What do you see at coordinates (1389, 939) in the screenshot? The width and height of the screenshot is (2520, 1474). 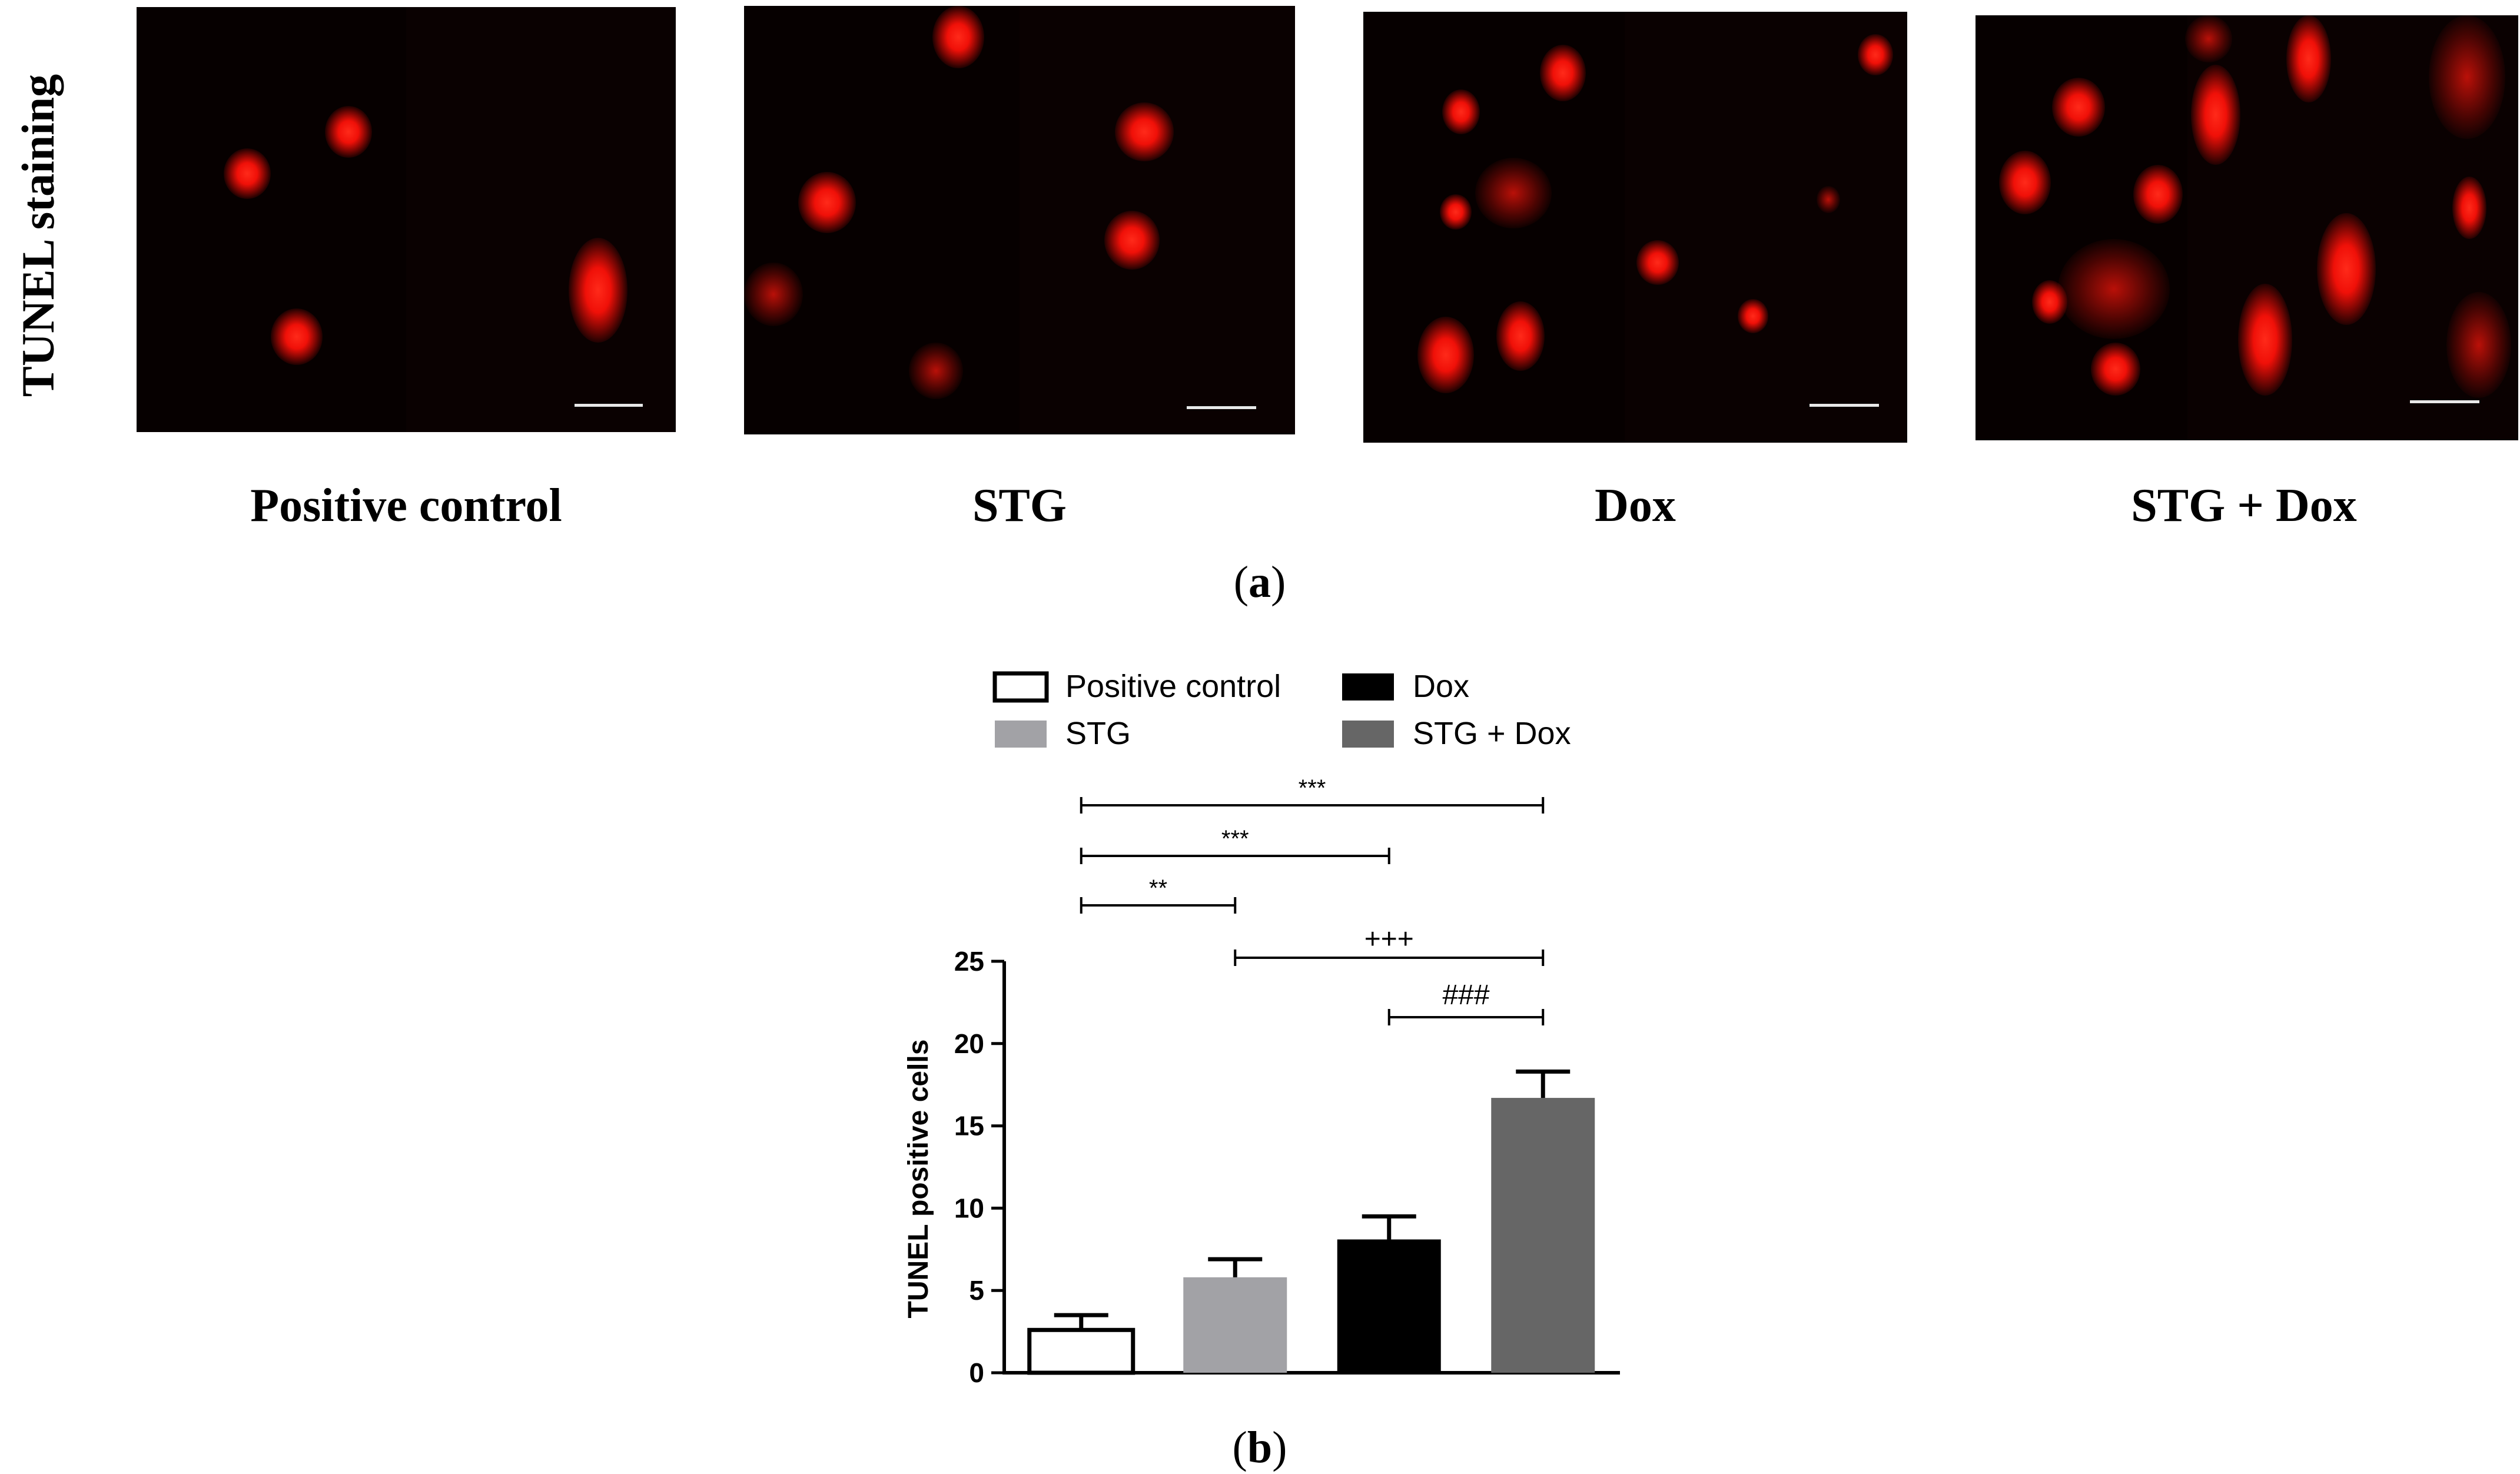 I see `significance-label: +++` at bounding box center [1389, 939].